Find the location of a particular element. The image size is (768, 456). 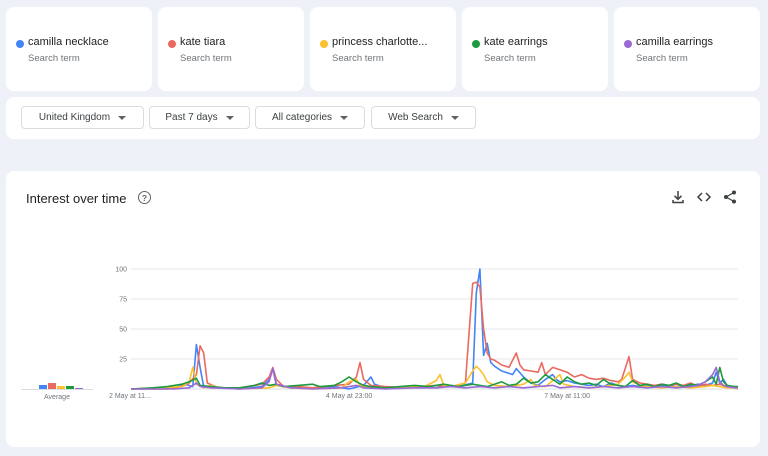

y-tick-label: 50 is located at coordinates (123, 330).